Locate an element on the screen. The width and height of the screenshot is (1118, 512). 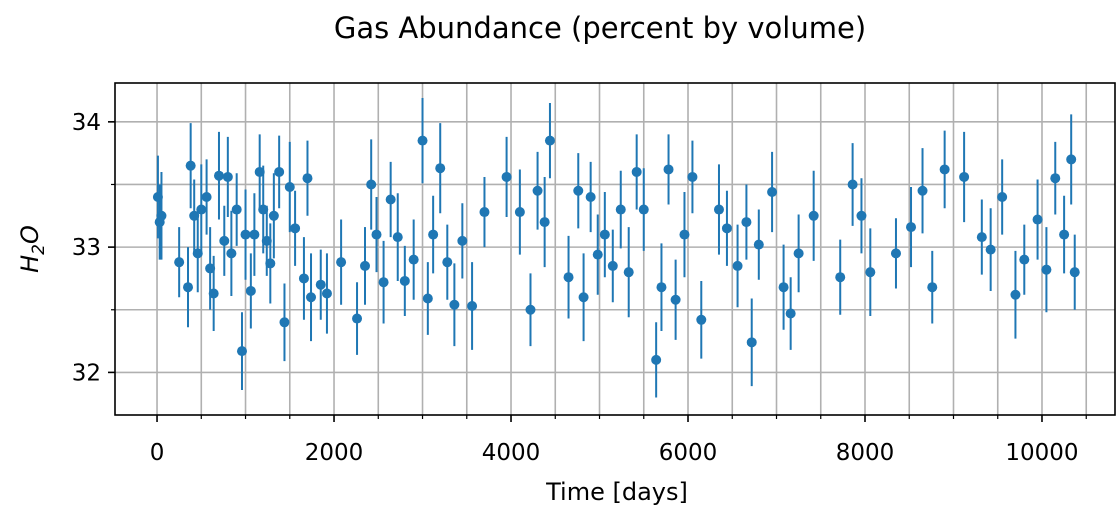
x-tick-label: 6000 is located at coordinates (688, 453).